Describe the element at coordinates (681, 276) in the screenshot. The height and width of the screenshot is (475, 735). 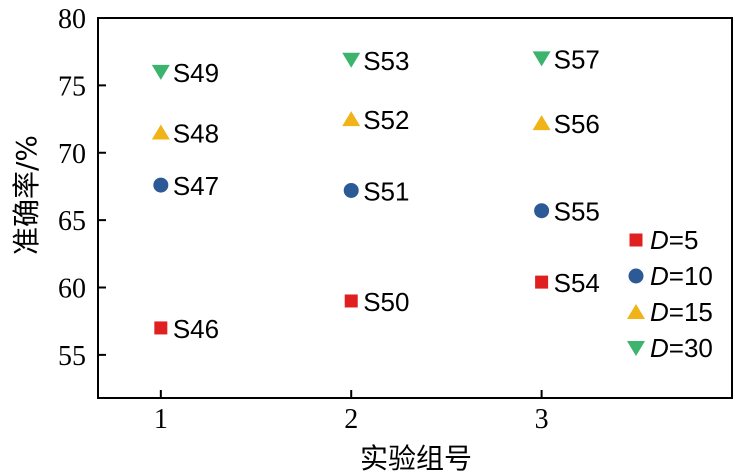
I see `legend-label: D=10` at that location.